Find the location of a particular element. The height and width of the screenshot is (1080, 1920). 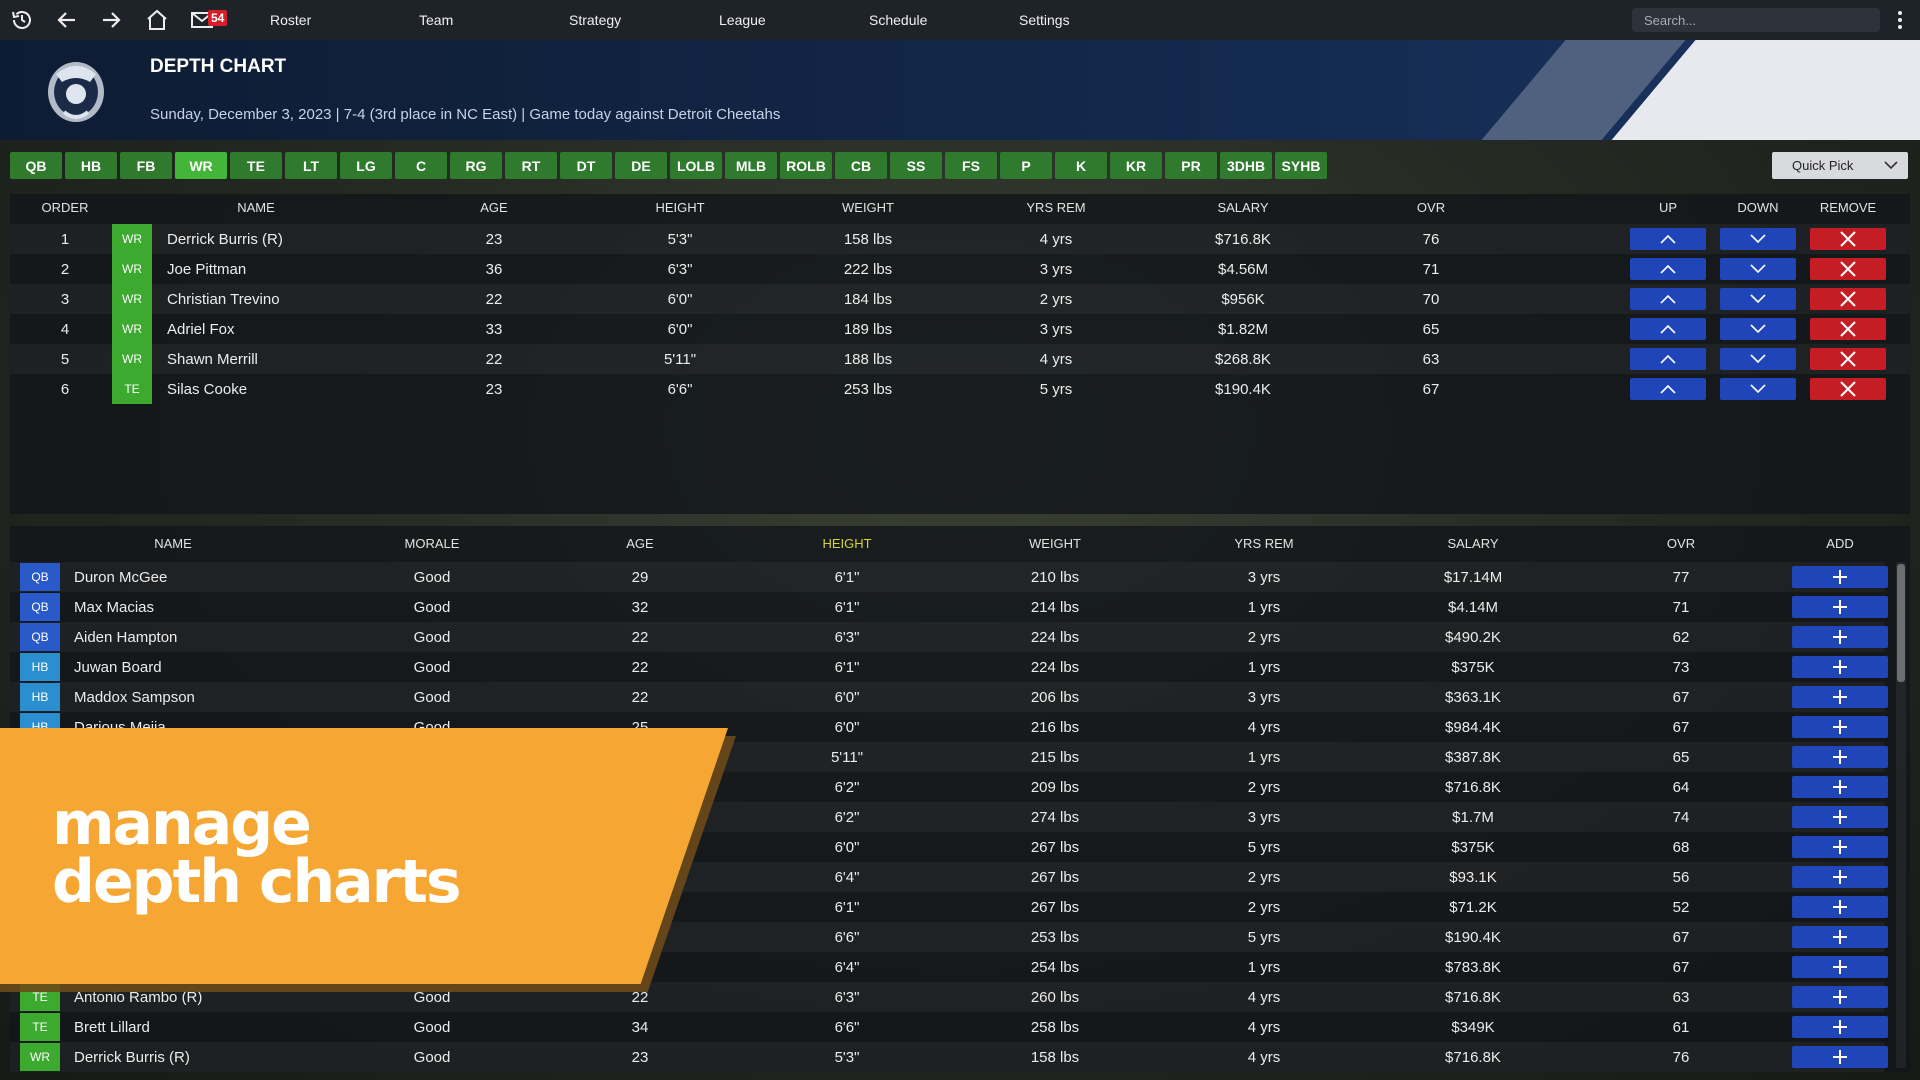

nav-roster: Roster is located at coordinates (291, 20).